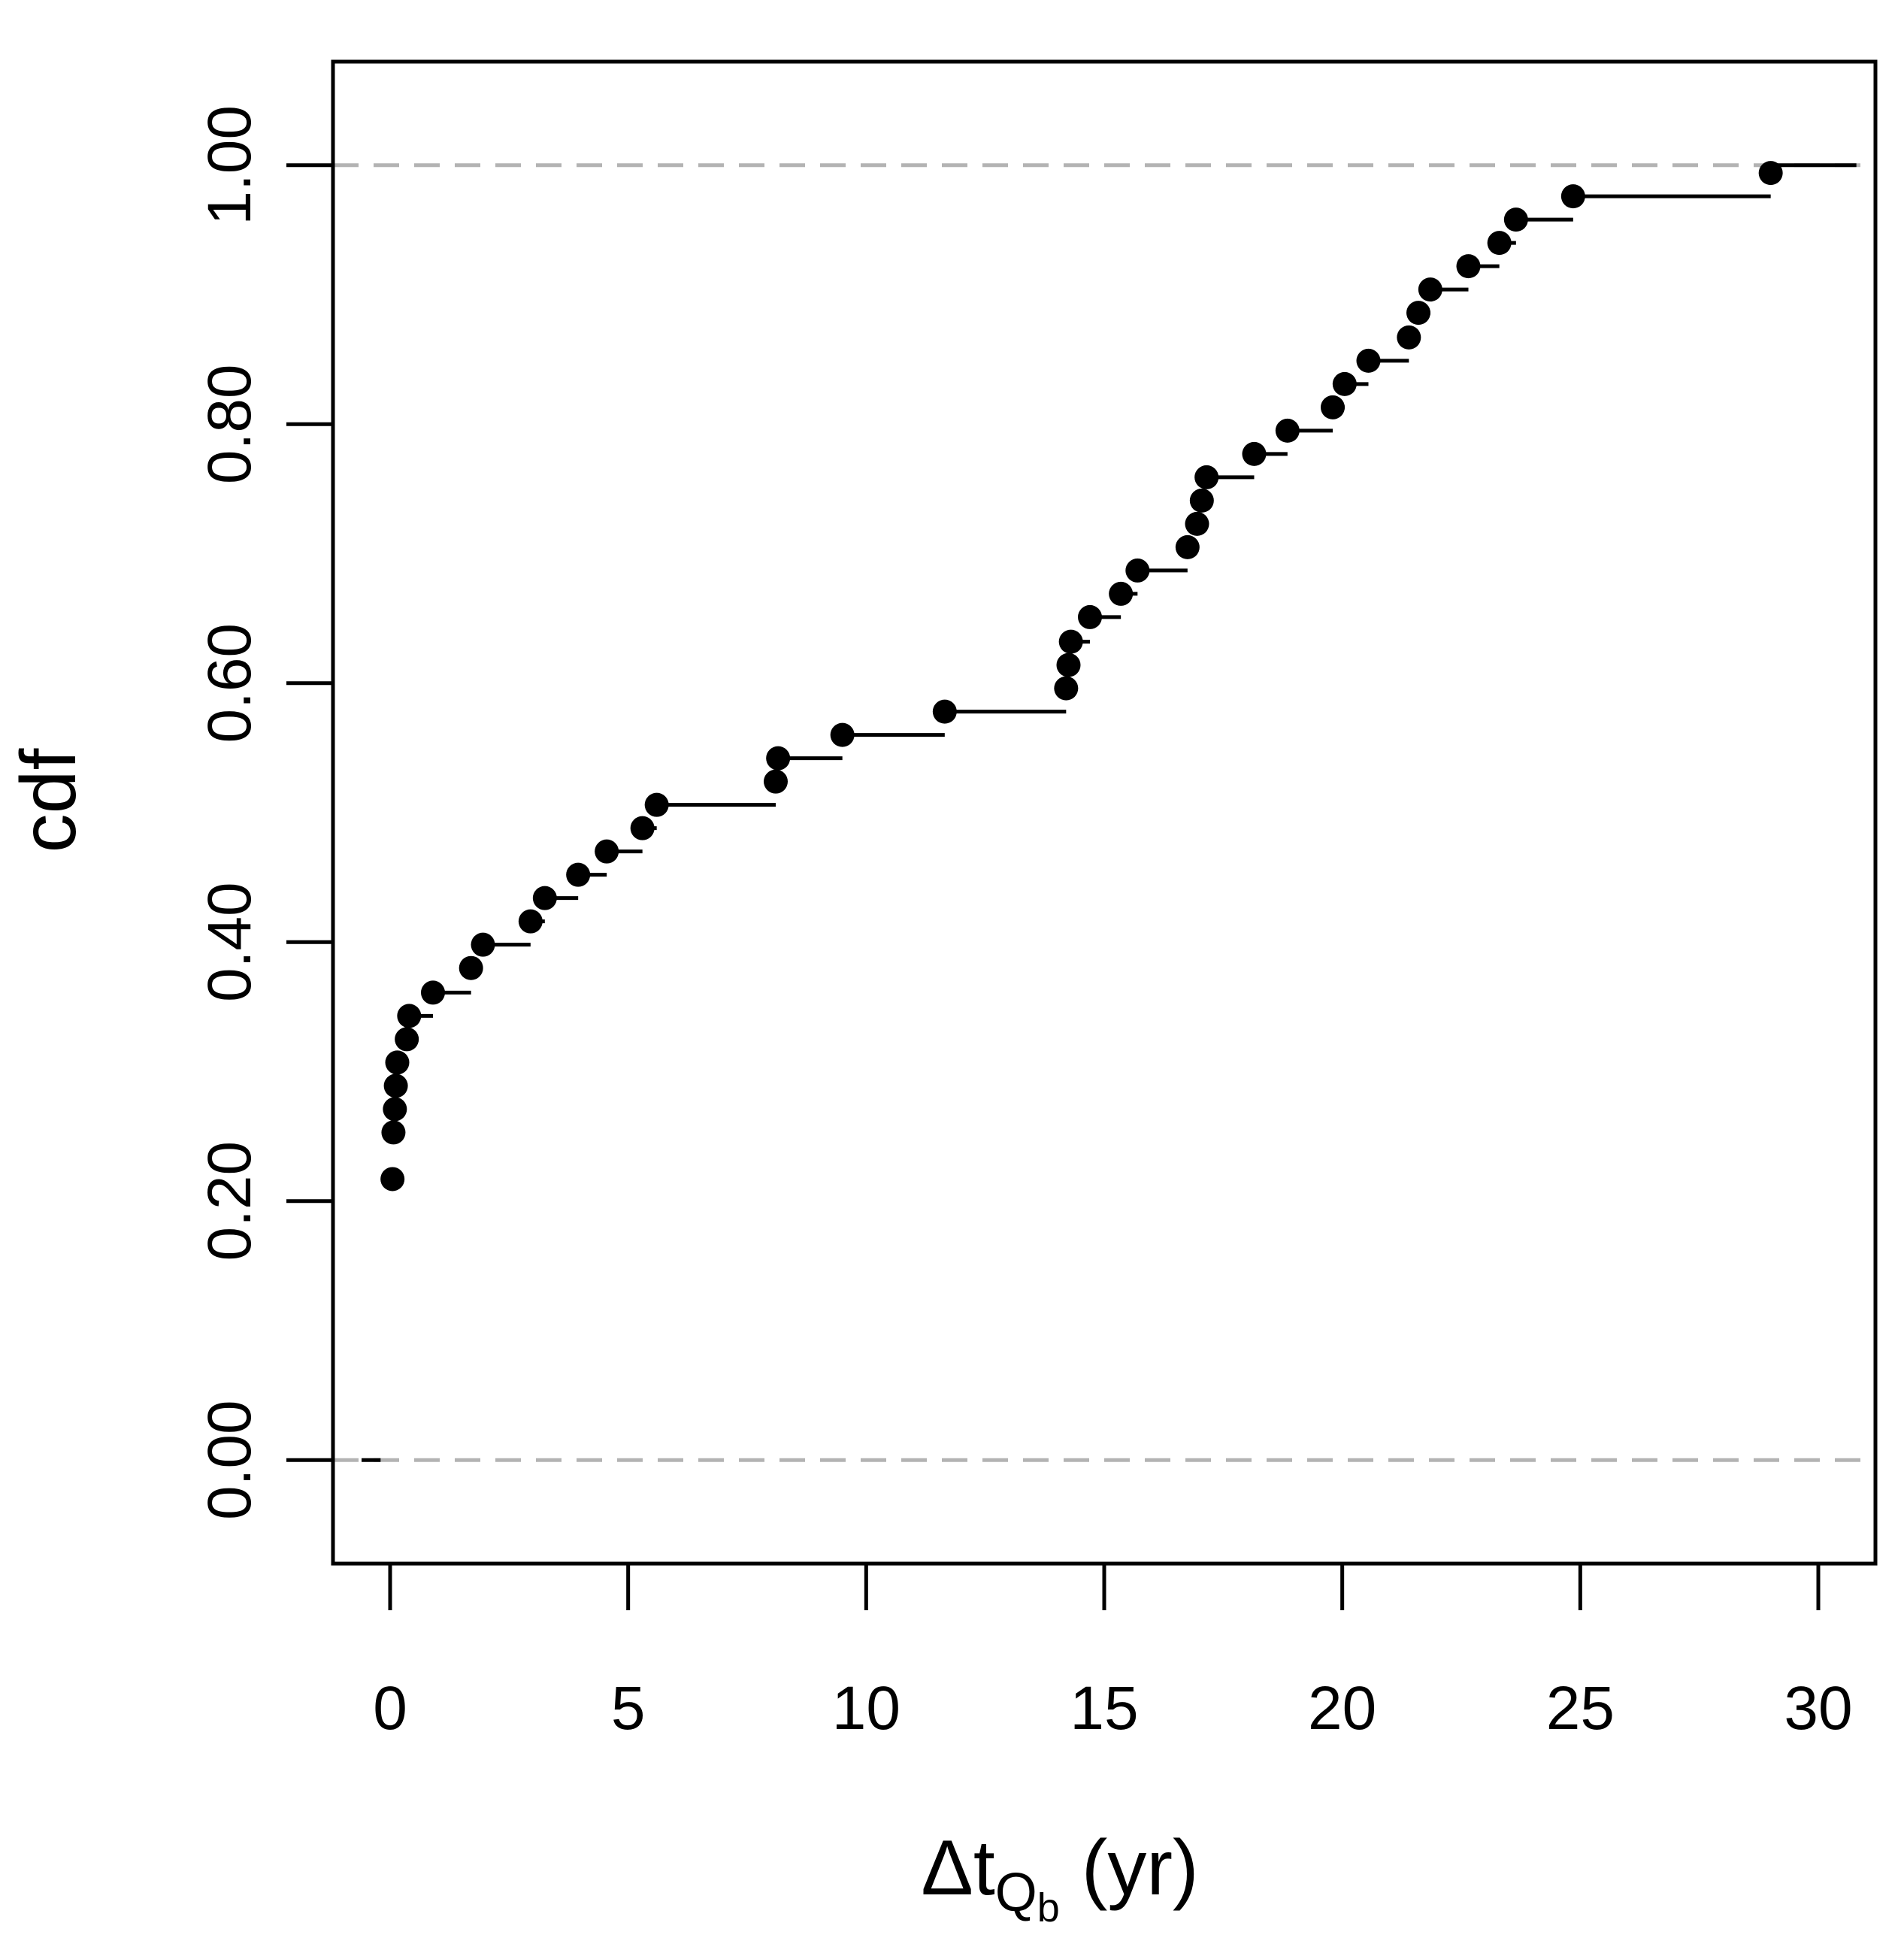 The height and width of the screenshot is (1941, 1904). What do you see at coordinates (229, 683) in the screenshot?
I see `y-tick-label: 0.60` at bounding box center [229, 683].